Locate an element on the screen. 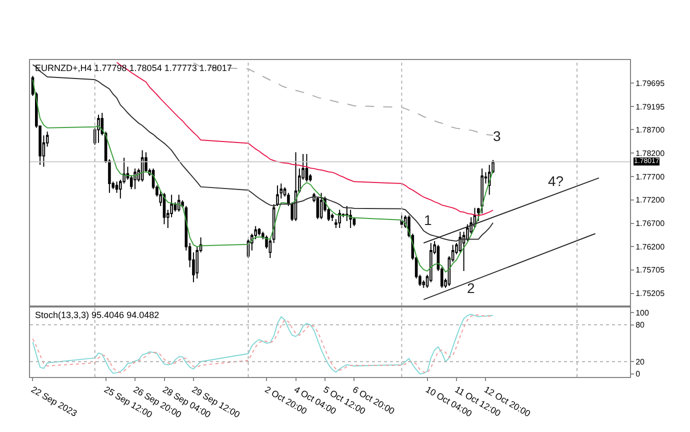  y-tick-label: 20 is located at coordinates (641, 361).